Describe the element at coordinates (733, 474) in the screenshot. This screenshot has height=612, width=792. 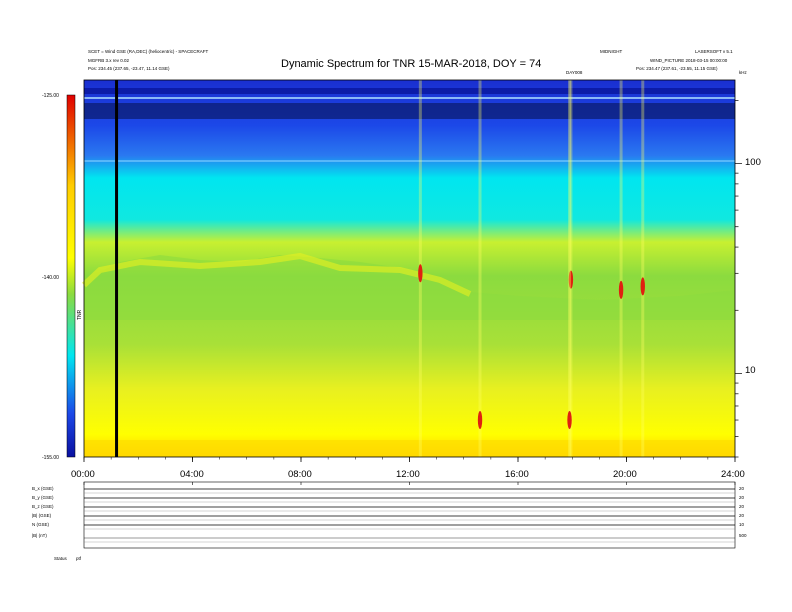
I see `x-tick-label: 24:00` at that location.